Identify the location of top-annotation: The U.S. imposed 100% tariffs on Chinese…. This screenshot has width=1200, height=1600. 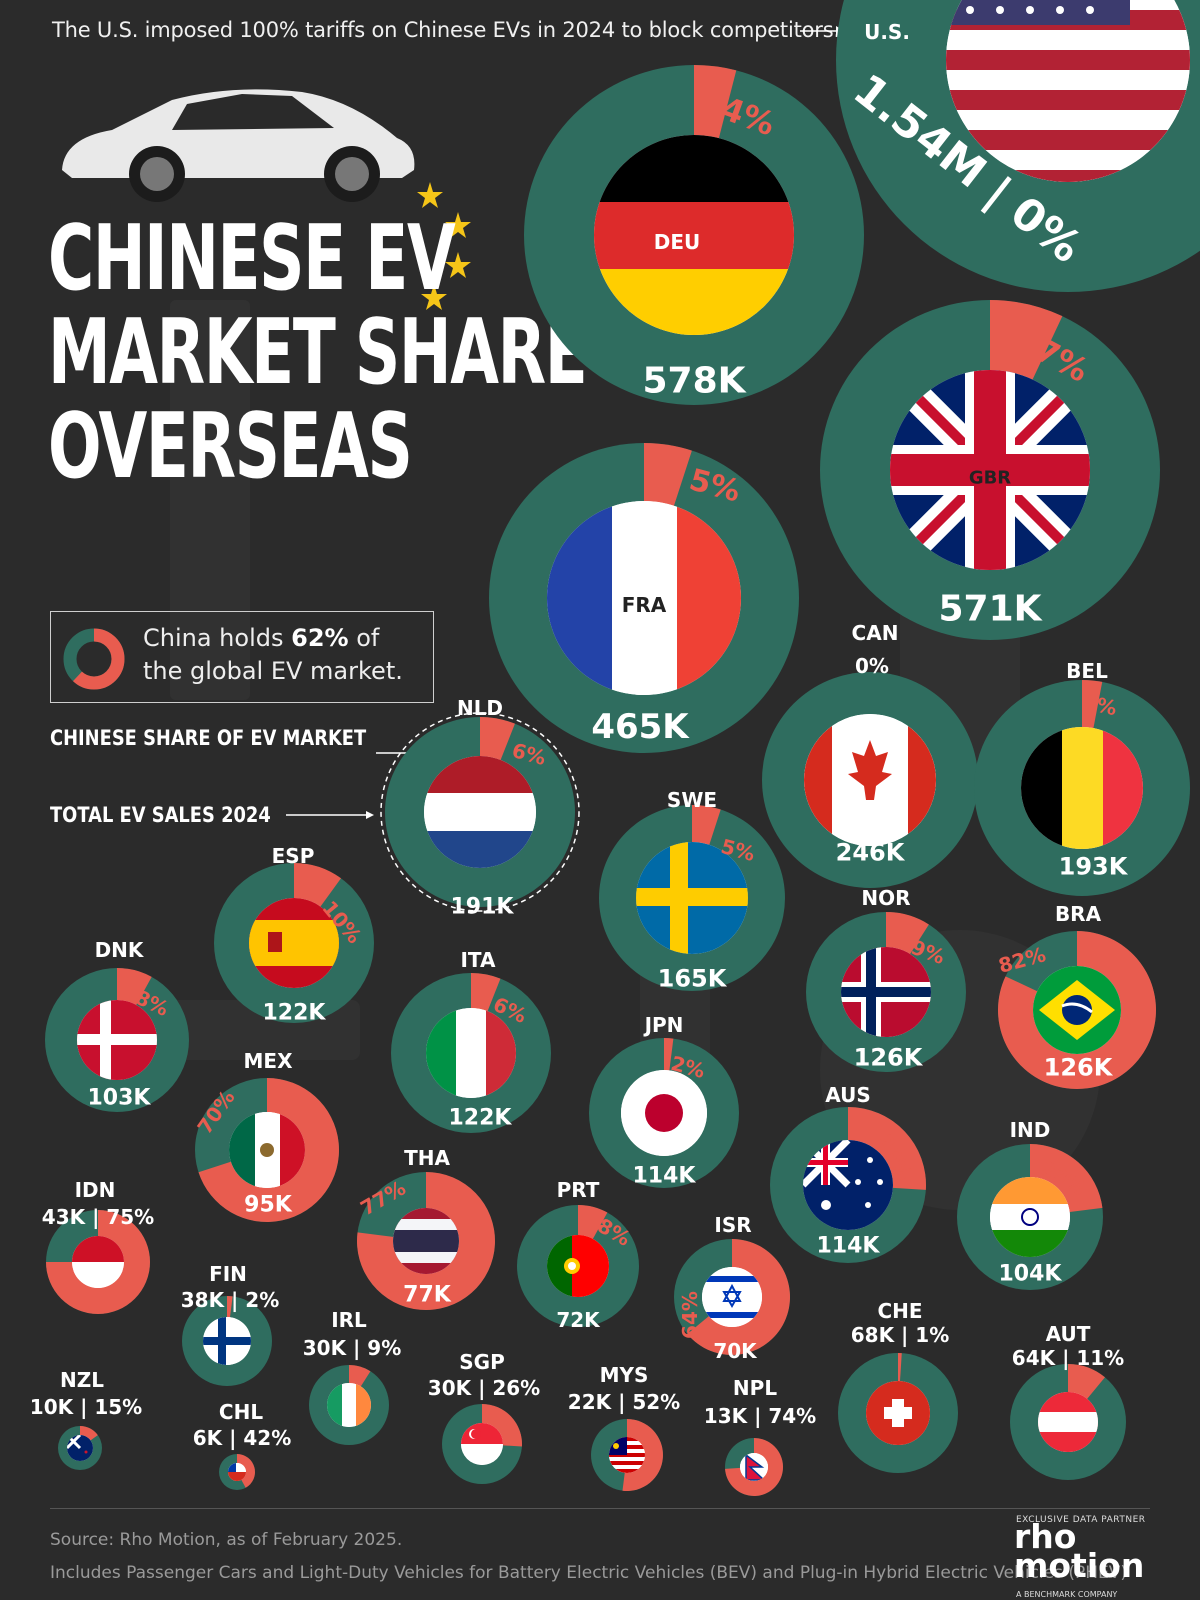
(446, 30).